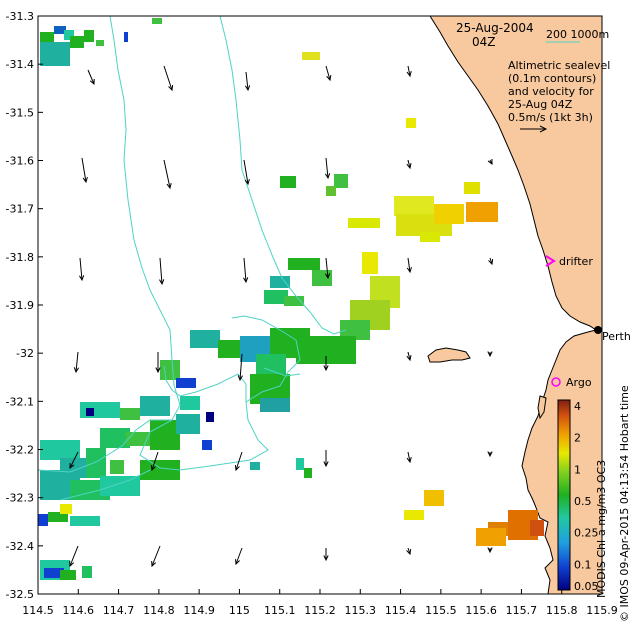  What do you see at coordinates (579, 382) in the screenshot?
I see `argo-label: Argo` at bounding box center [579, 382].